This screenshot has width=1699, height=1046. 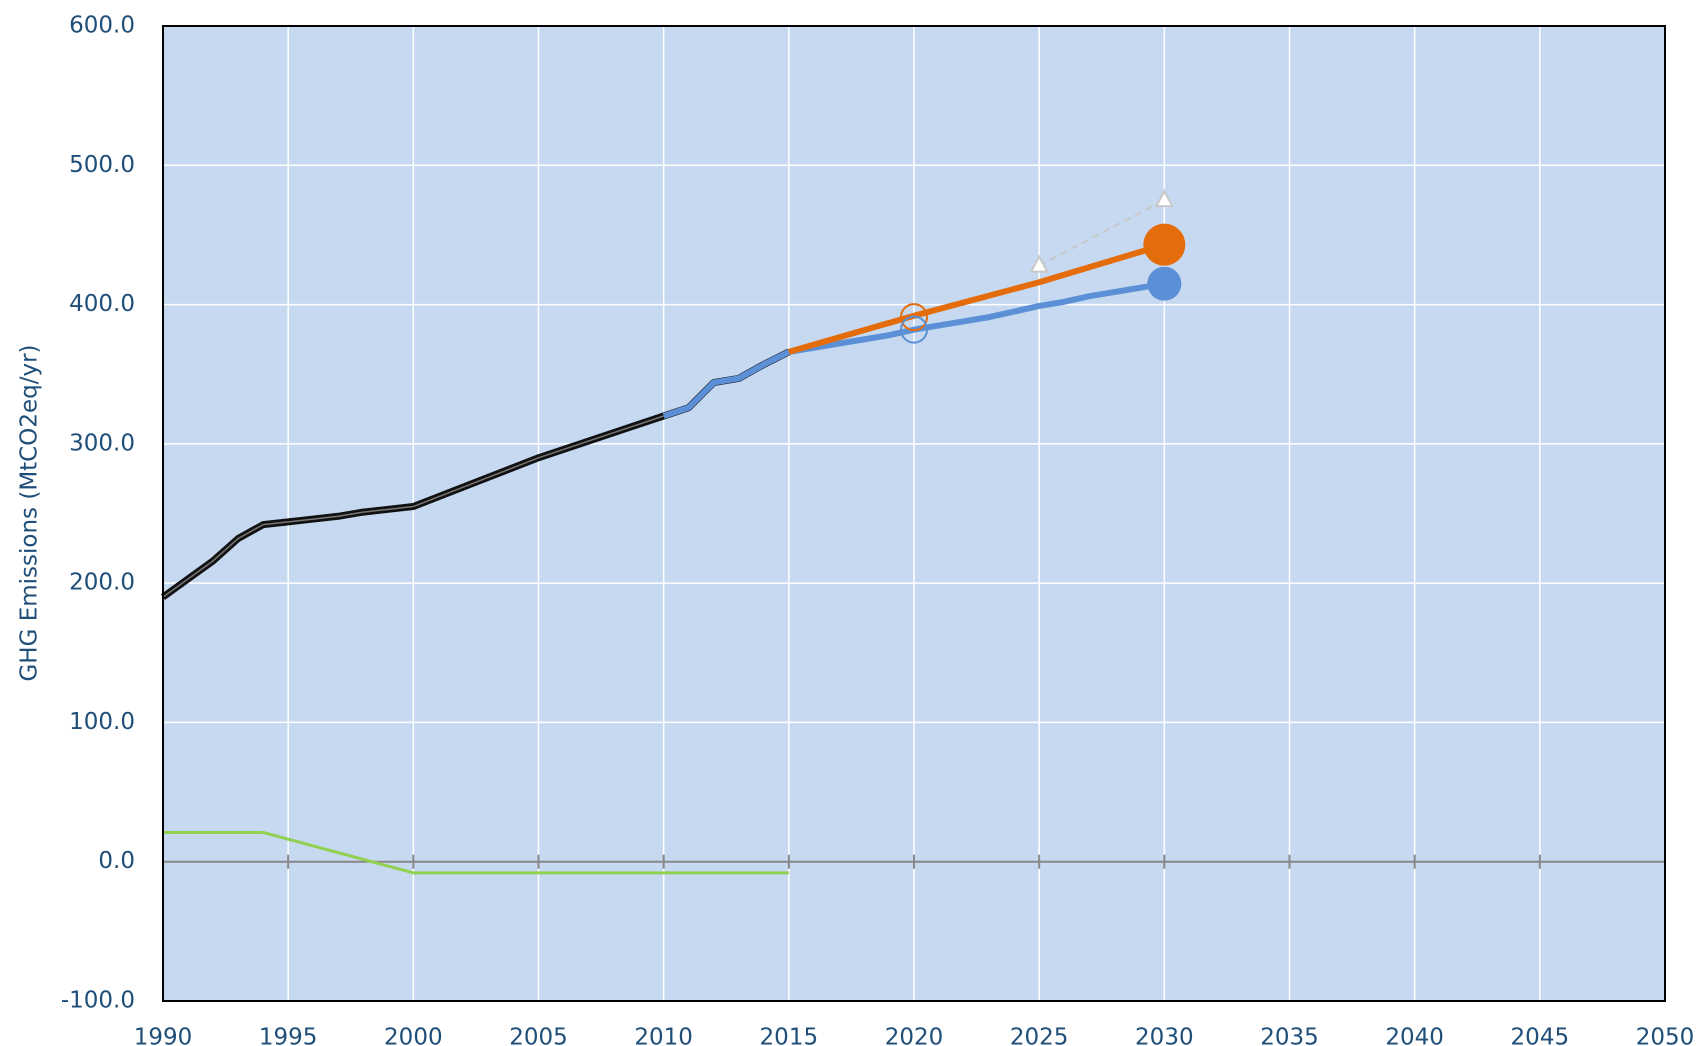 I want to click on y-tick-label: 0.0, so click(x=116, y=861).